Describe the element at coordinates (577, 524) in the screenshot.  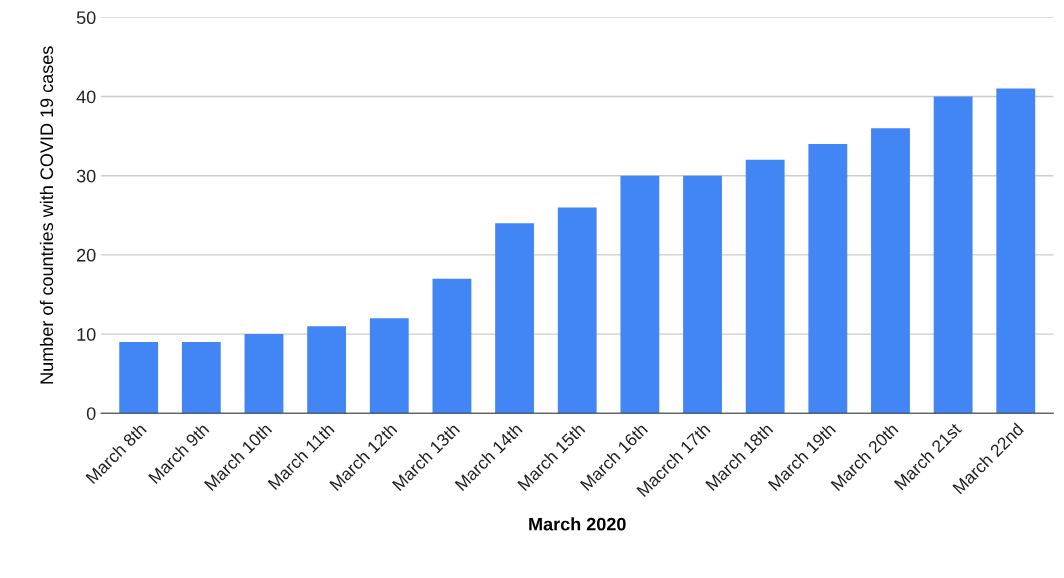
I see `x-axis-title: March 2020` at that location.